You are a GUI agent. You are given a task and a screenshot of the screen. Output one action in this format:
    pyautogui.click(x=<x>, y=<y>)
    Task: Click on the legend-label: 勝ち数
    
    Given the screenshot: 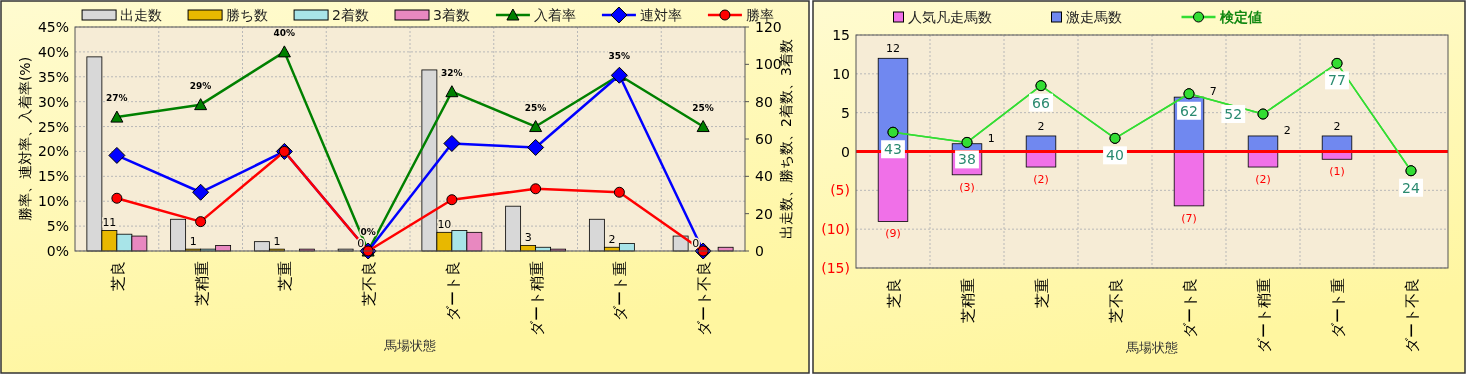 What is the action you would take?
    pyautogui.click(x=247, y=15)
    